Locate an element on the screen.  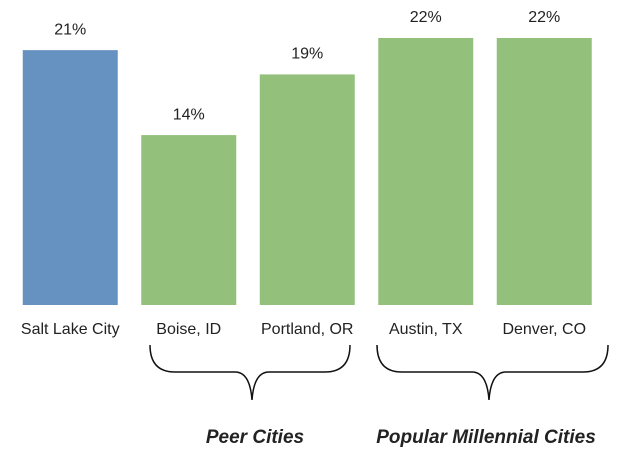
group-label: Popular Millennial Cities is located at coordinates (486, 437).